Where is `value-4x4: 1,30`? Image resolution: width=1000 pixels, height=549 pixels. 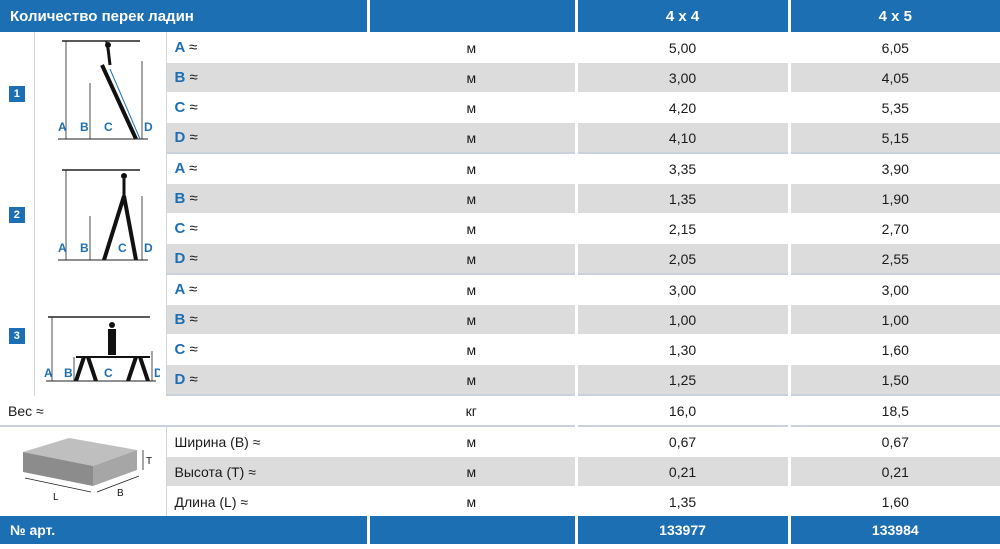 value-4x4: 1,30 is located at coordinates (682, 349).